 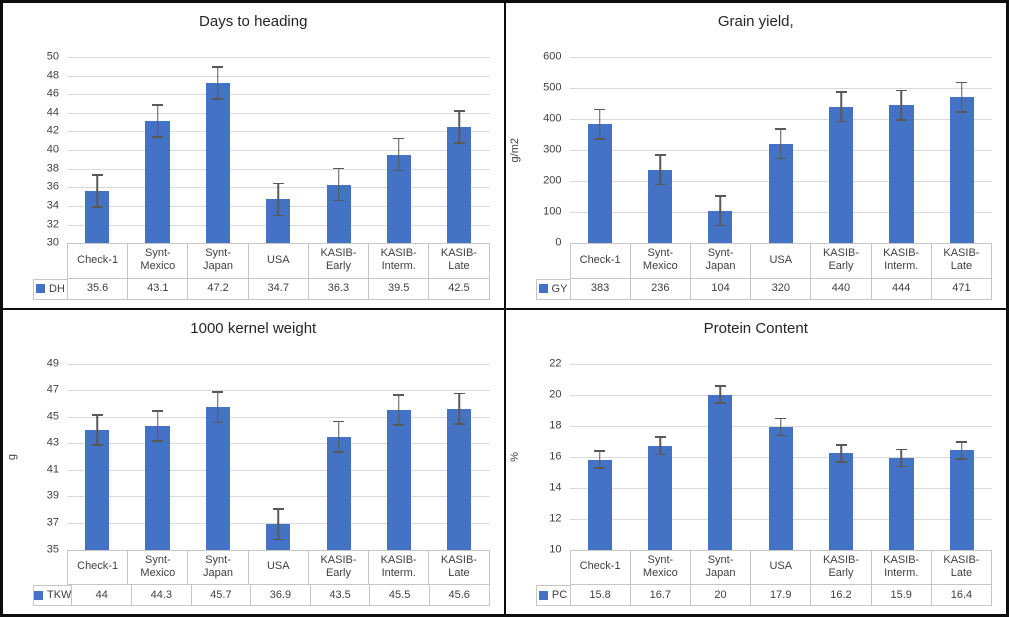 I want to click on category-label: Synt- Mexico, so click(x=157, y=567).